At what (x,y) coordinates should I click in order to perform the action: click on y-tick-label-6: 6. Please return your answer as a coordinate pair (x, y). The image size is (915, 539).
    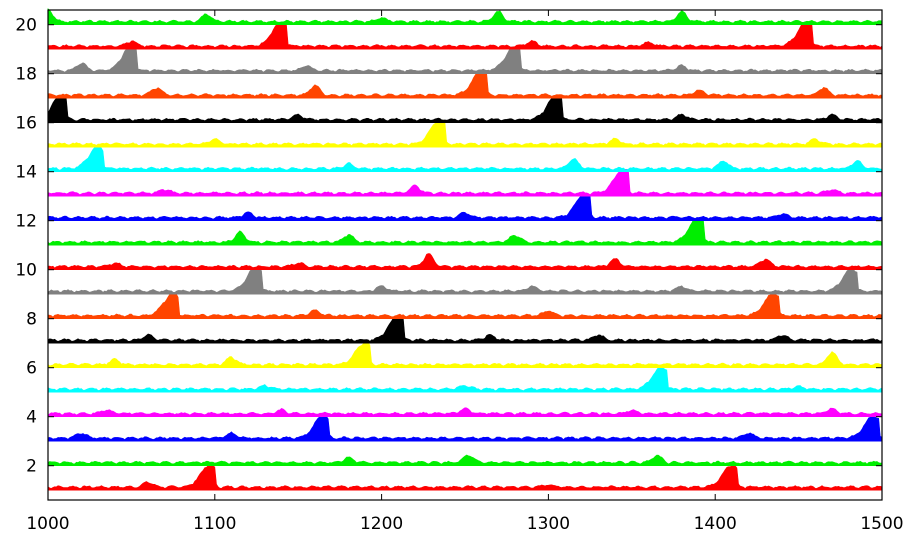
    Looking at the image, I should click on (31, 369).